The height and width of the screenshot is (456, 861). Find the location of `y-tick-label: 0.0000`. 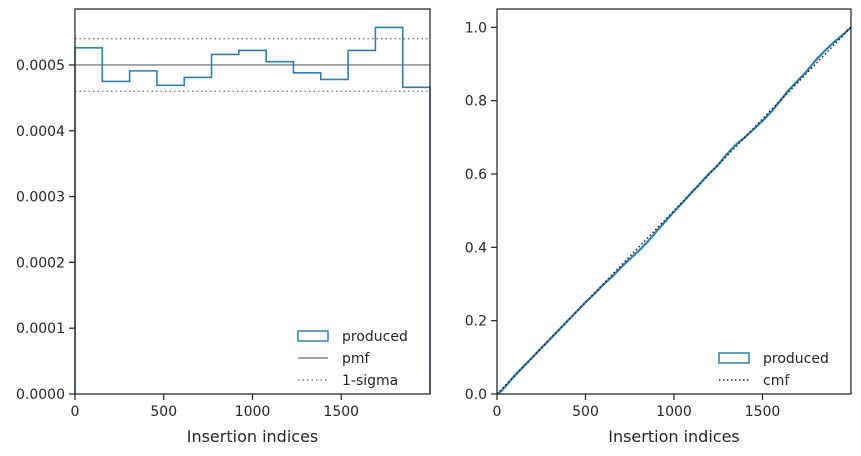

y-tick-label: 0.0000 is located at coordinates (40, 395).